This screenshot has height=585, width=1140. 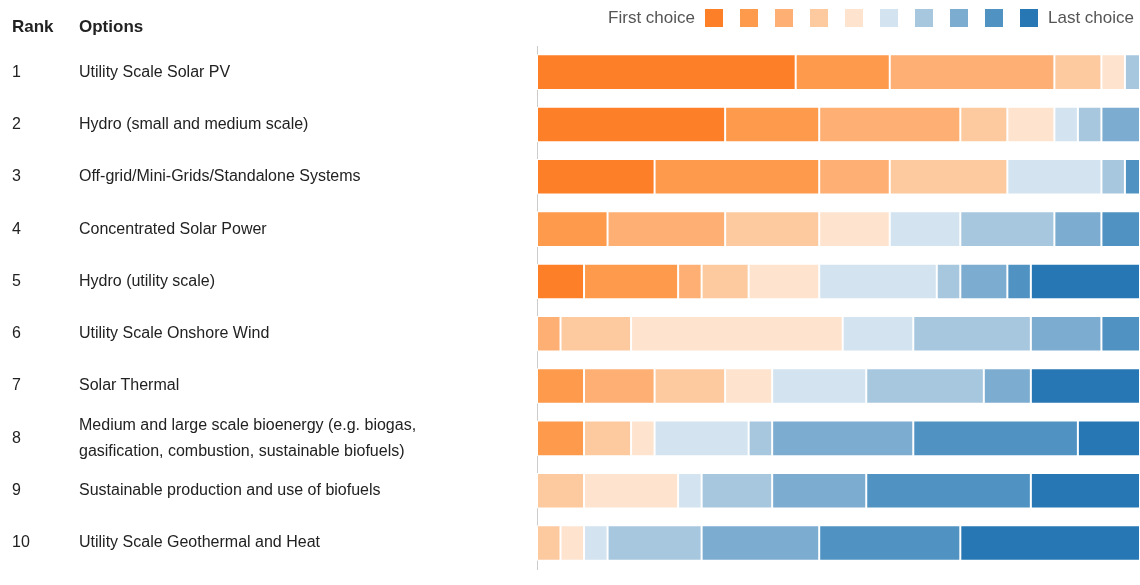 What do you see at coordinates (16, 490) in the screenshot?
I see `text: 9` at bounding box center [16, 490].